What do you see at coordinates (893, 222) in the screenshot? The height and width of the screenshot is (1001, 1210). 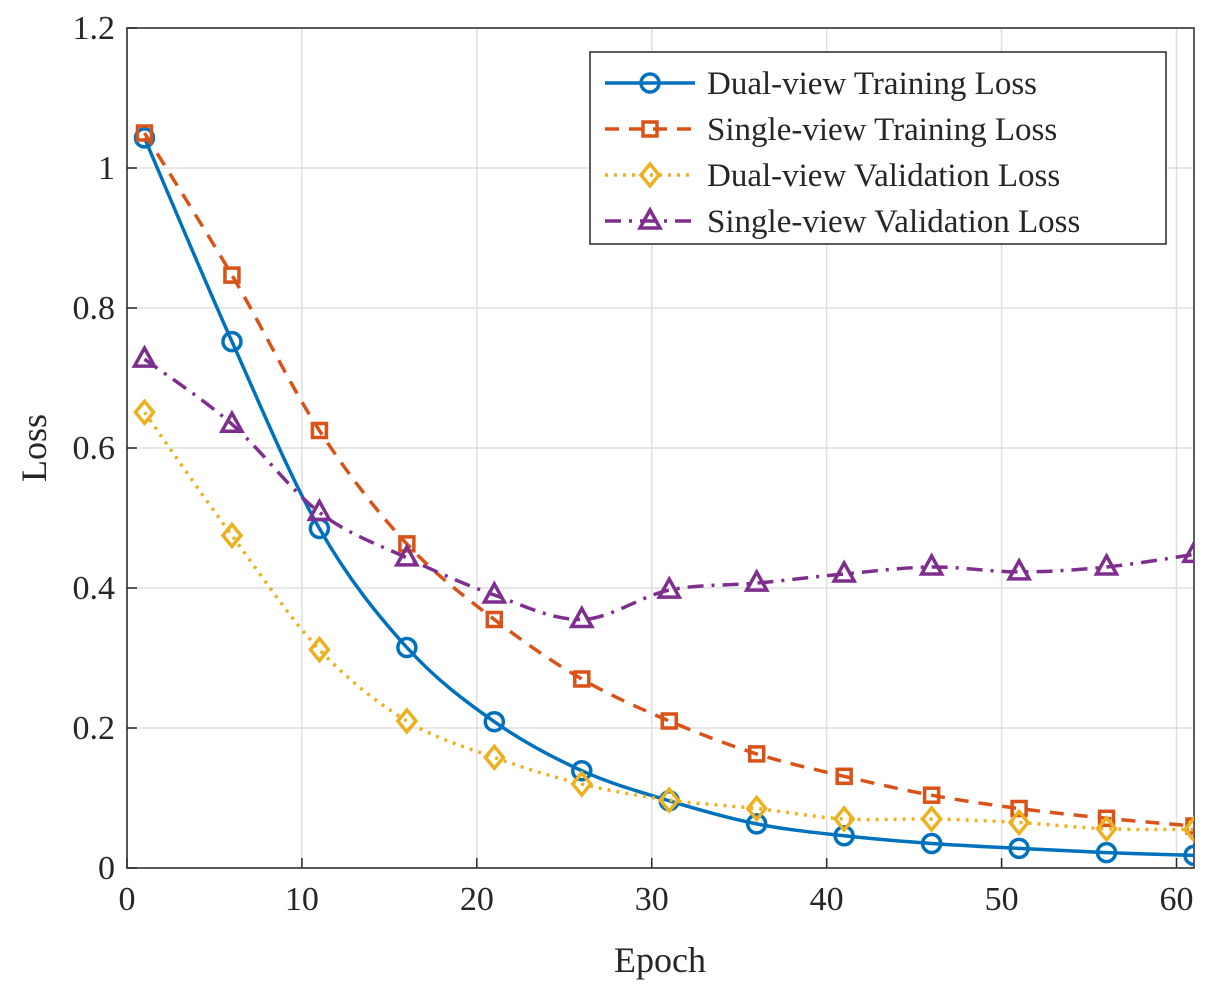 I see `legend-label: Single-view Validation Loss` at bounding box center [893, 222].